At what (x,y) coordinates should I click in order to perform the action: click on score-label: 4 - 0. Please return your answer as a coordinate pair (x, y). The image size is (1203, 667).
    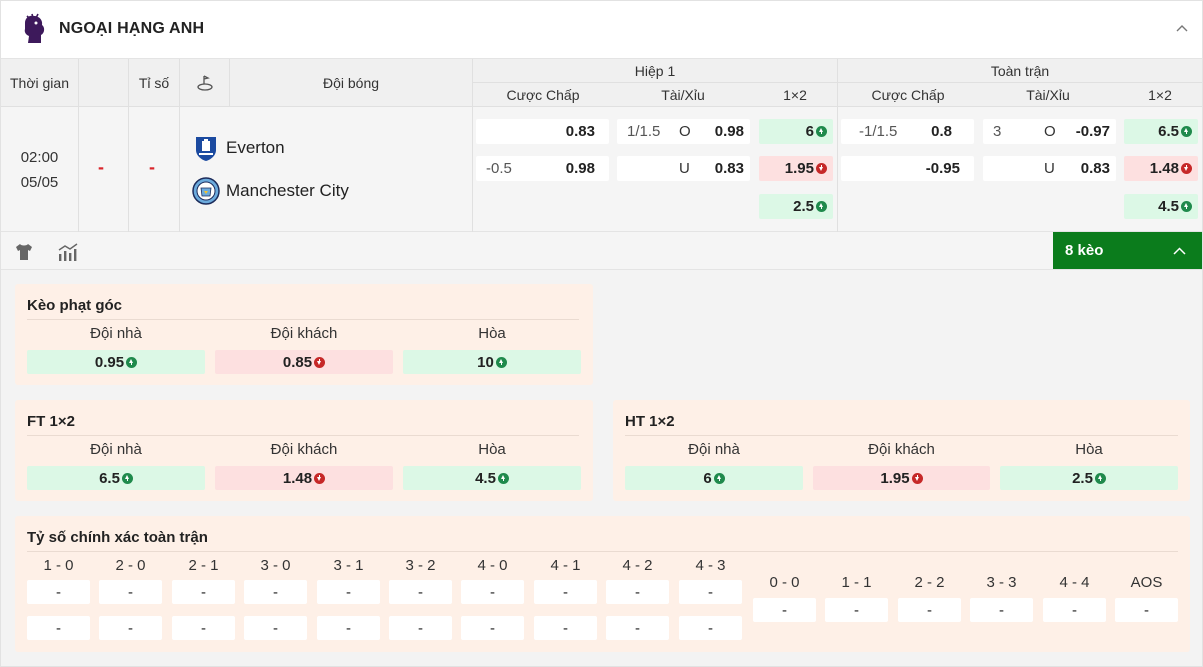
    Looking at the image, I should click on (492, 565).